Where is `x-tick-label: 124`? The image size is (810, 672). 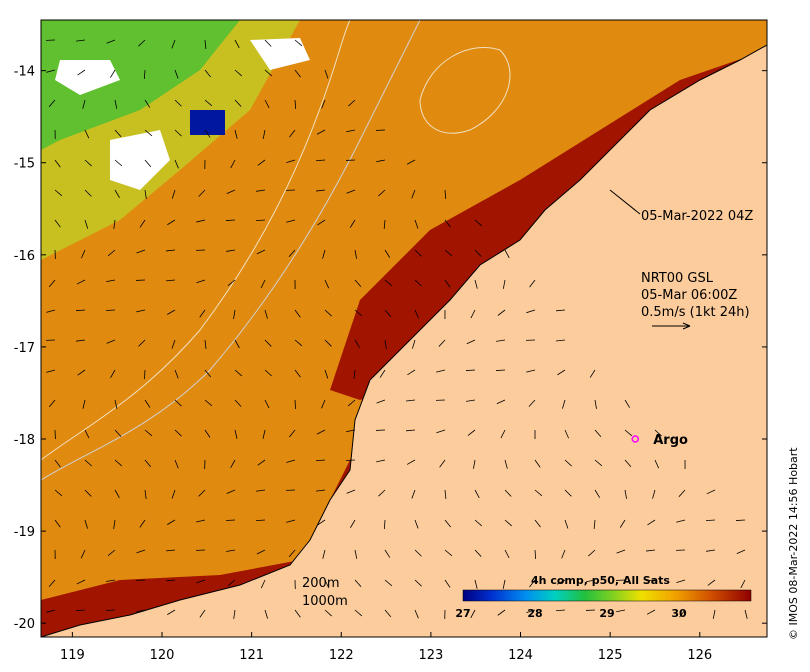 x-tick-label: 124 is located at coordinates (520, 655).